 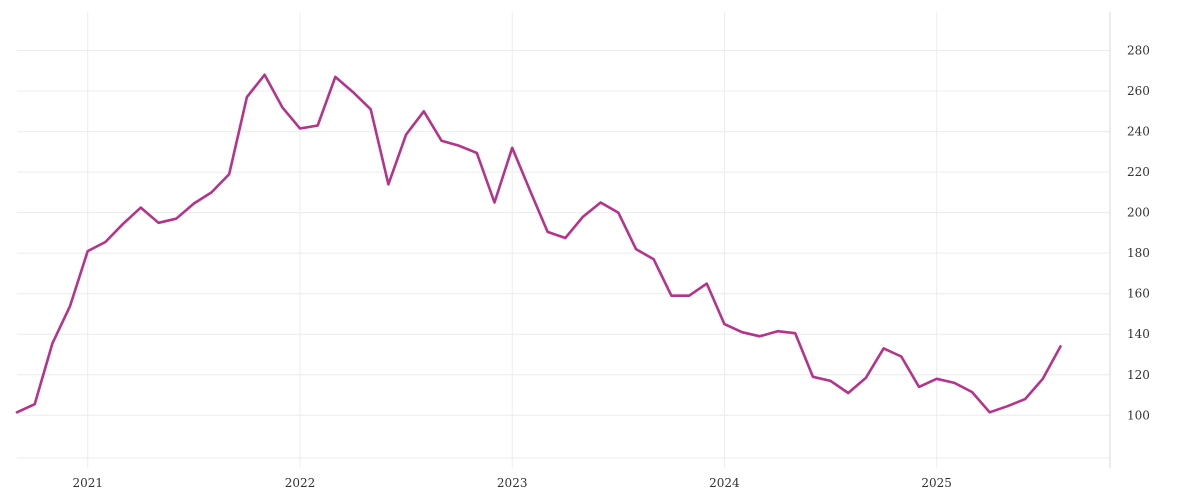 I want to click on y-tick-label: 140, so click(x=1138, y=334).